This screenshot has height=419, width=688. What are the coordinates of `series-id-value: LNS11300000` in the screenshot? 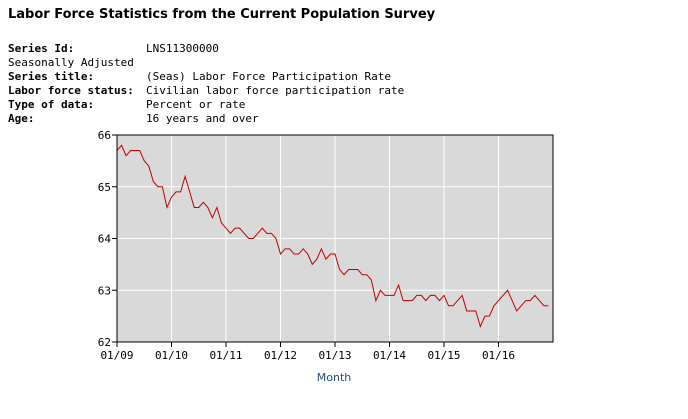 It's located at (182, 48).